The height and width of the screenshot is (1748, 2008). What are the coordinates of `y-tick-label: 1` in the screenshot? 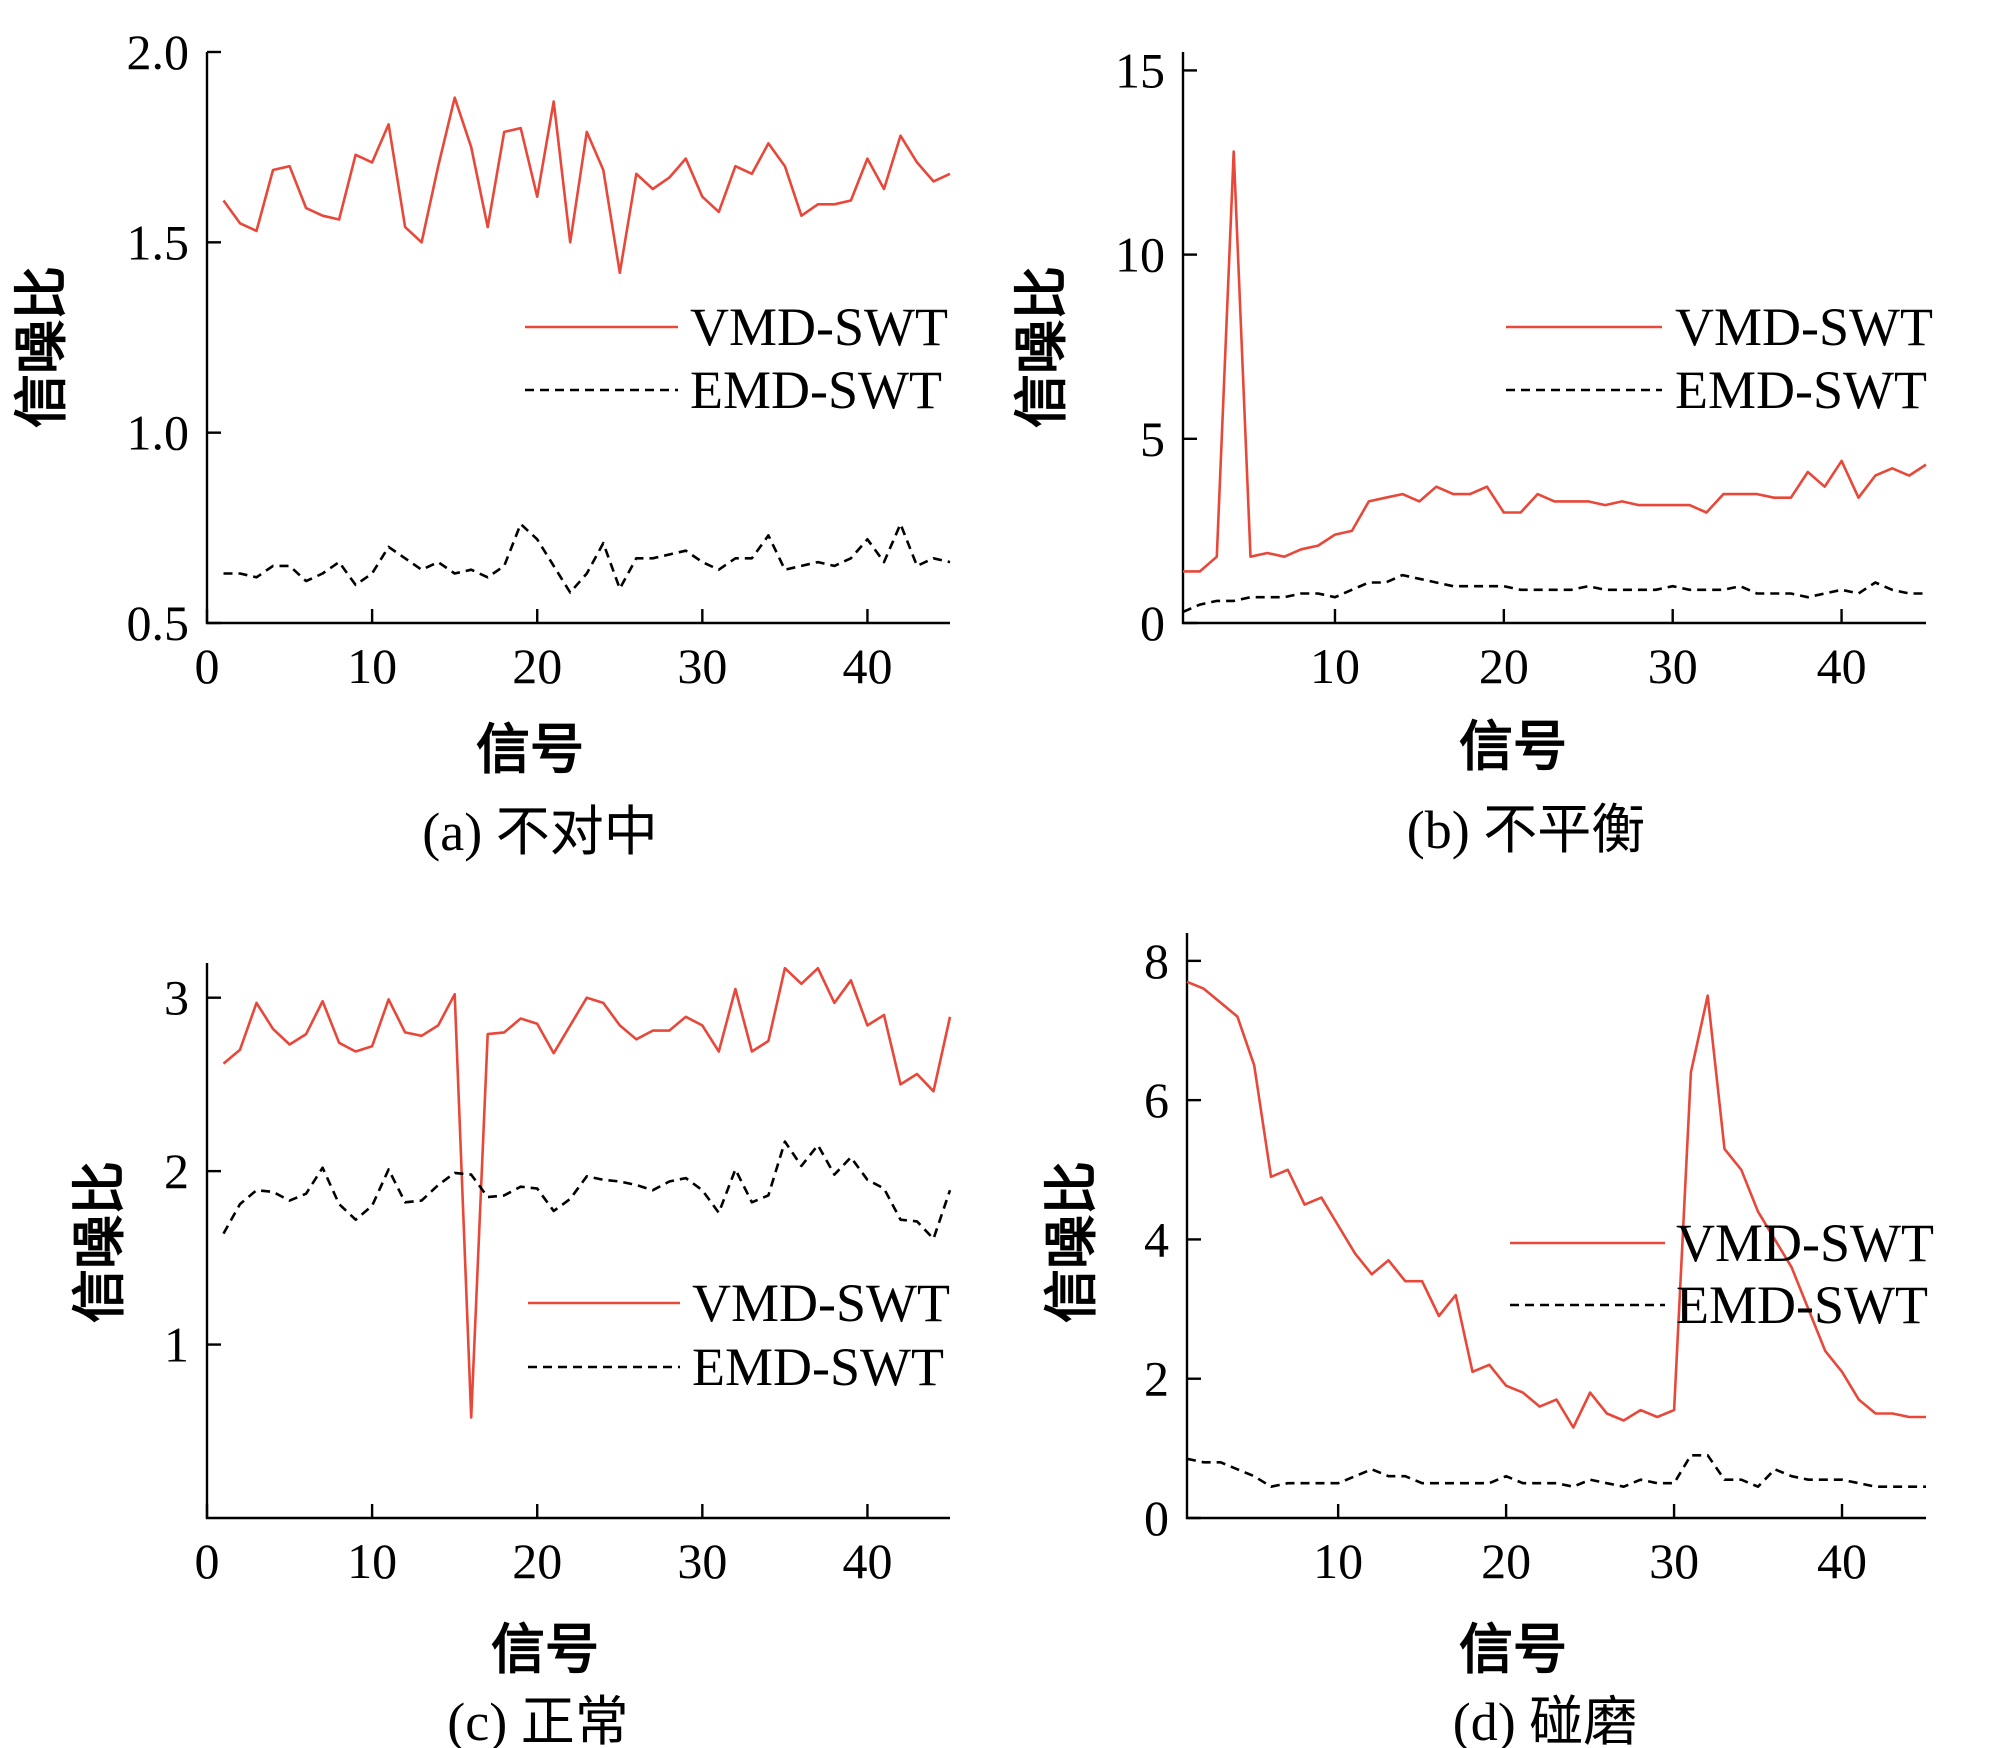 It's located at (176, 1345).